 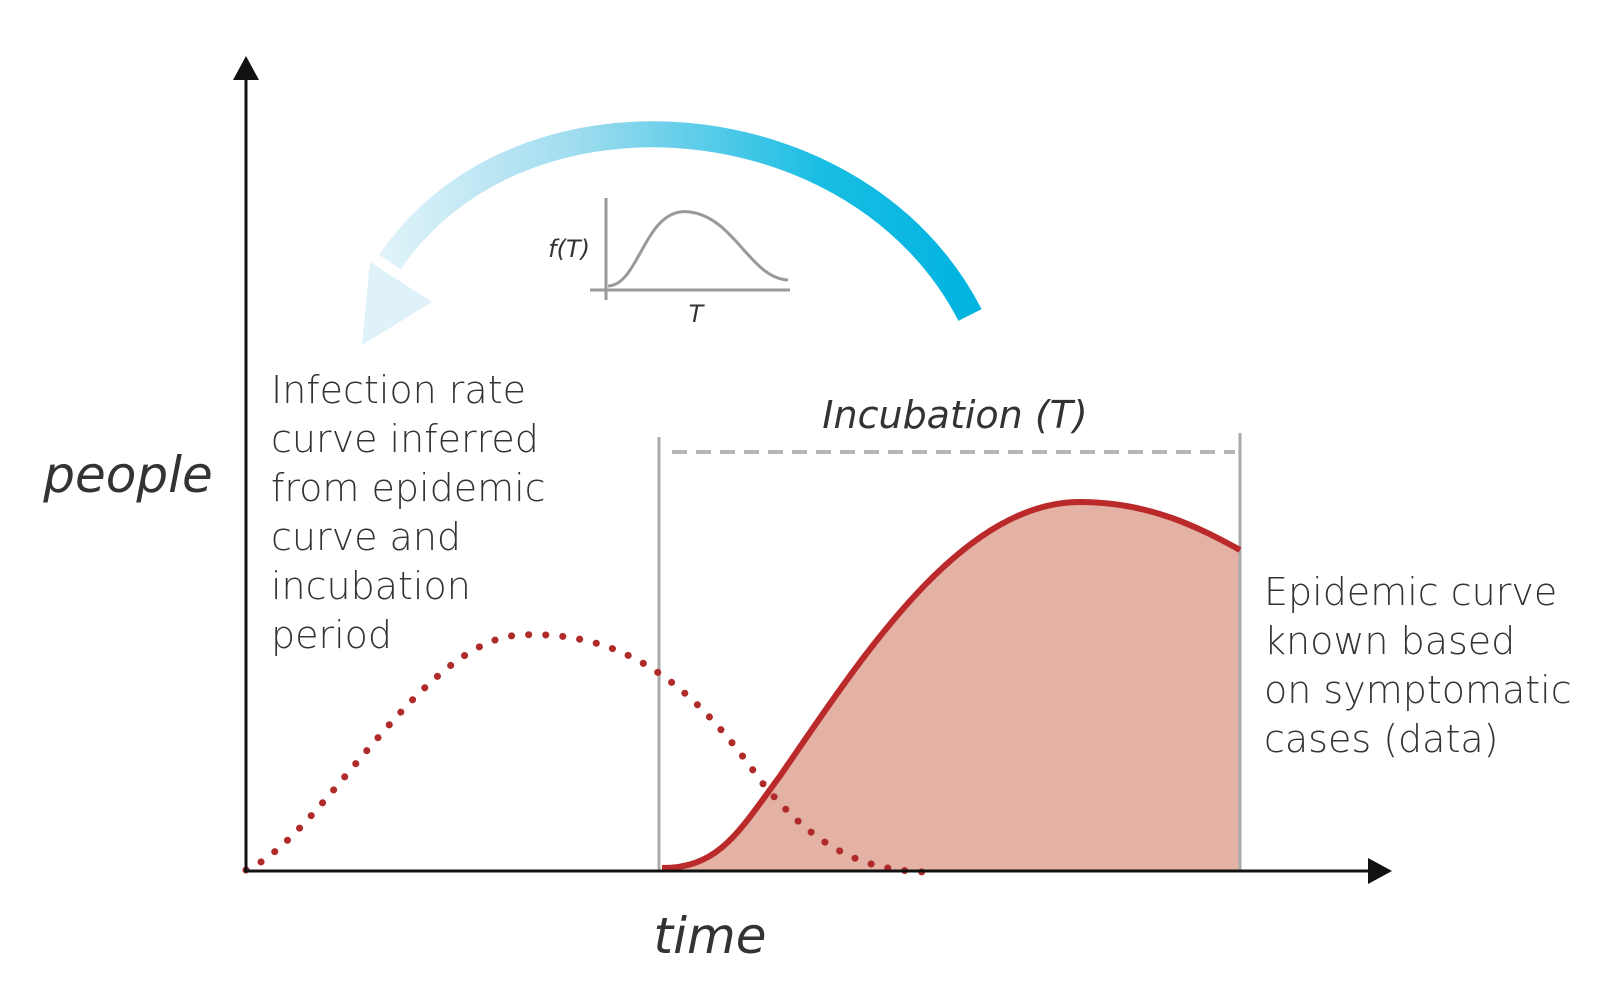 What do you see at coordinates (954, 415) in the screenshot?
I see `incubation-label: Incubation (T)` at bounding box center [954, 415].